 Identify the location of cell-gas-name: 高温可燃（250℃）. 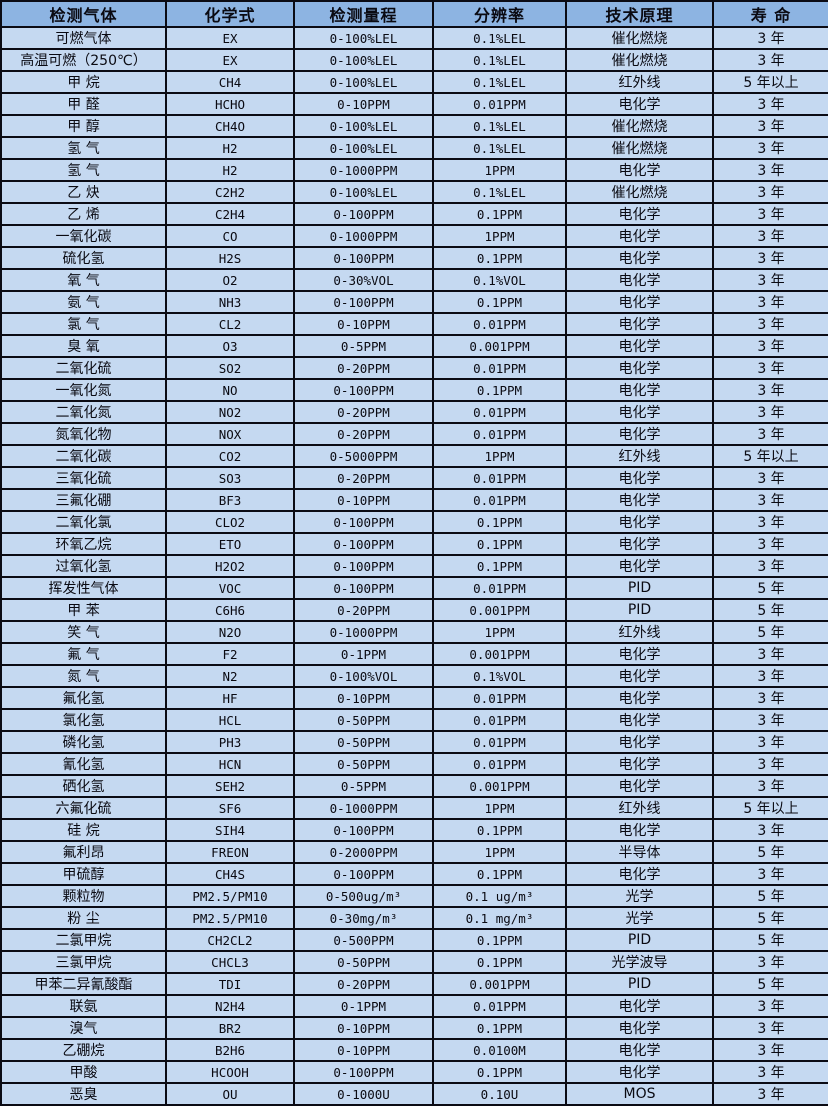
(83, 60).